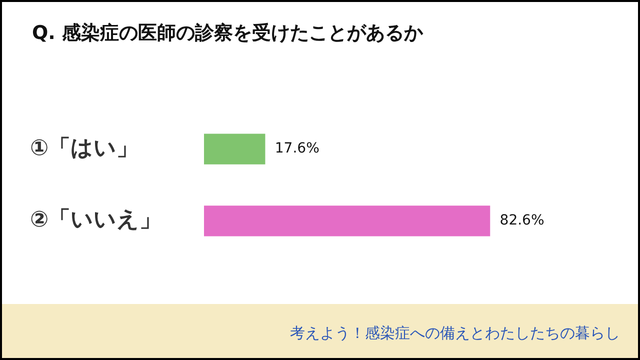  What do you see at coordinates (84, 148) in the screenshot?
I see `y-tick-label: ①「はい」` at bounding box center [84, 148].